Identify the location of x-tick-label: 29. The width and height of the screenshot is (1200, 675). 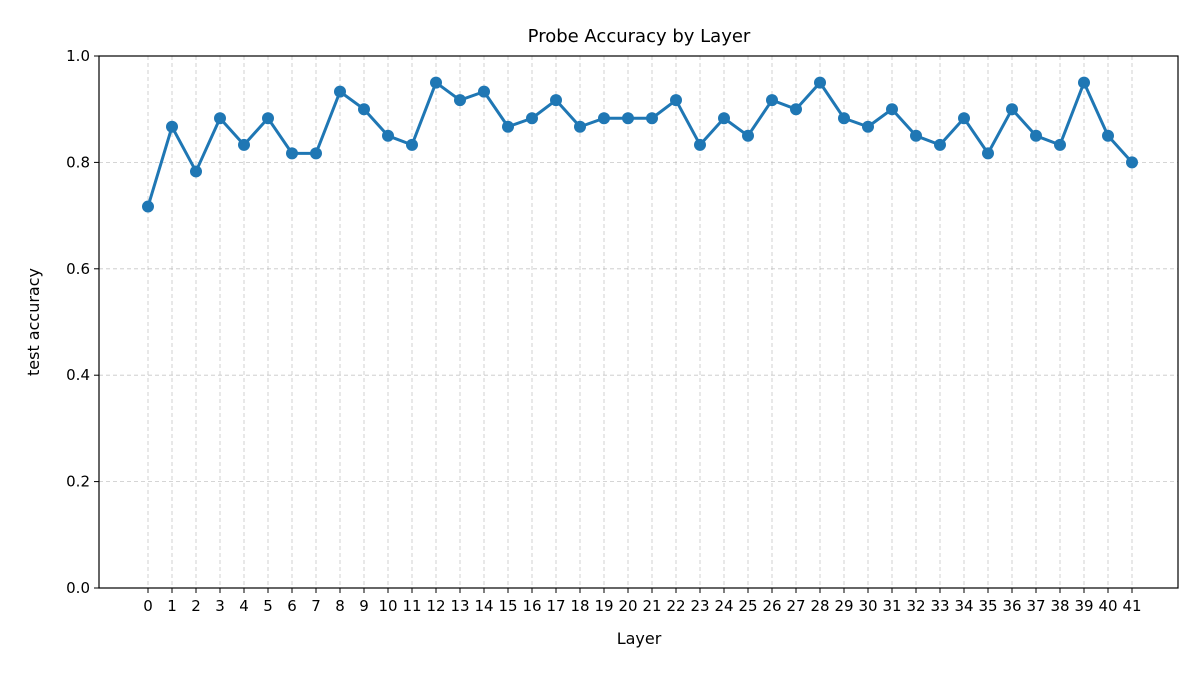
(843, 606).